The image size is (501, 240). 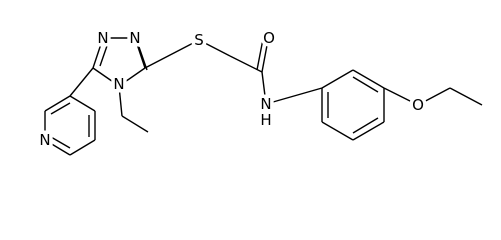 I want to click on atom-label: S, so click(x=199, y=40).